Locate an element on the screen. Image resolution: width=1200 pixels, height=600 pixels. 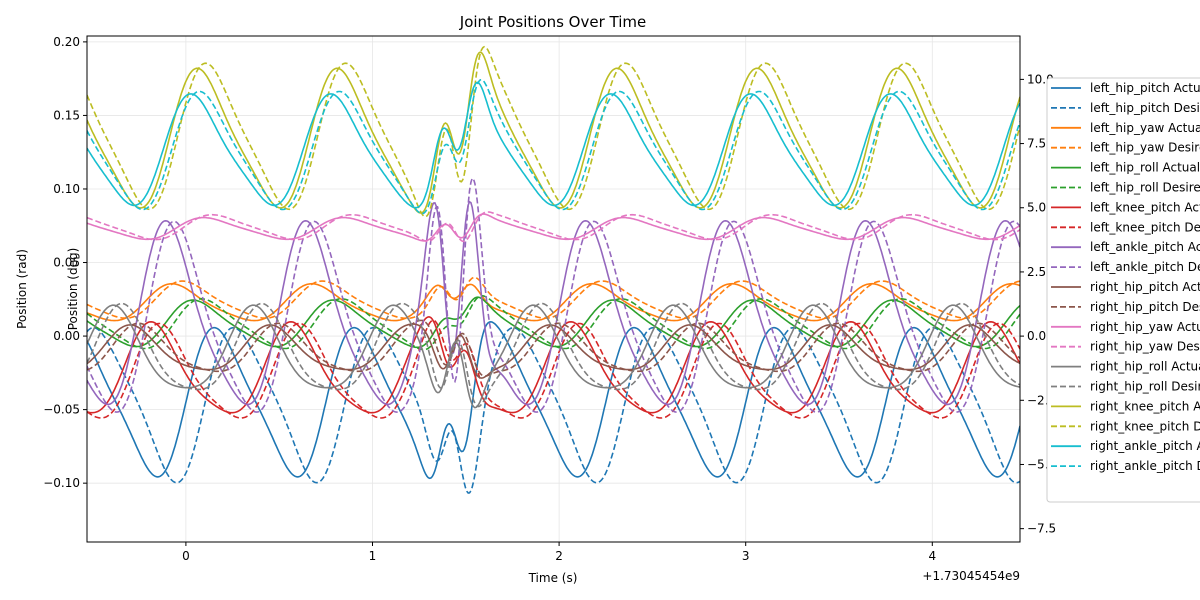
x-axis-label: Time (s) is located at coordinates (553, 578).